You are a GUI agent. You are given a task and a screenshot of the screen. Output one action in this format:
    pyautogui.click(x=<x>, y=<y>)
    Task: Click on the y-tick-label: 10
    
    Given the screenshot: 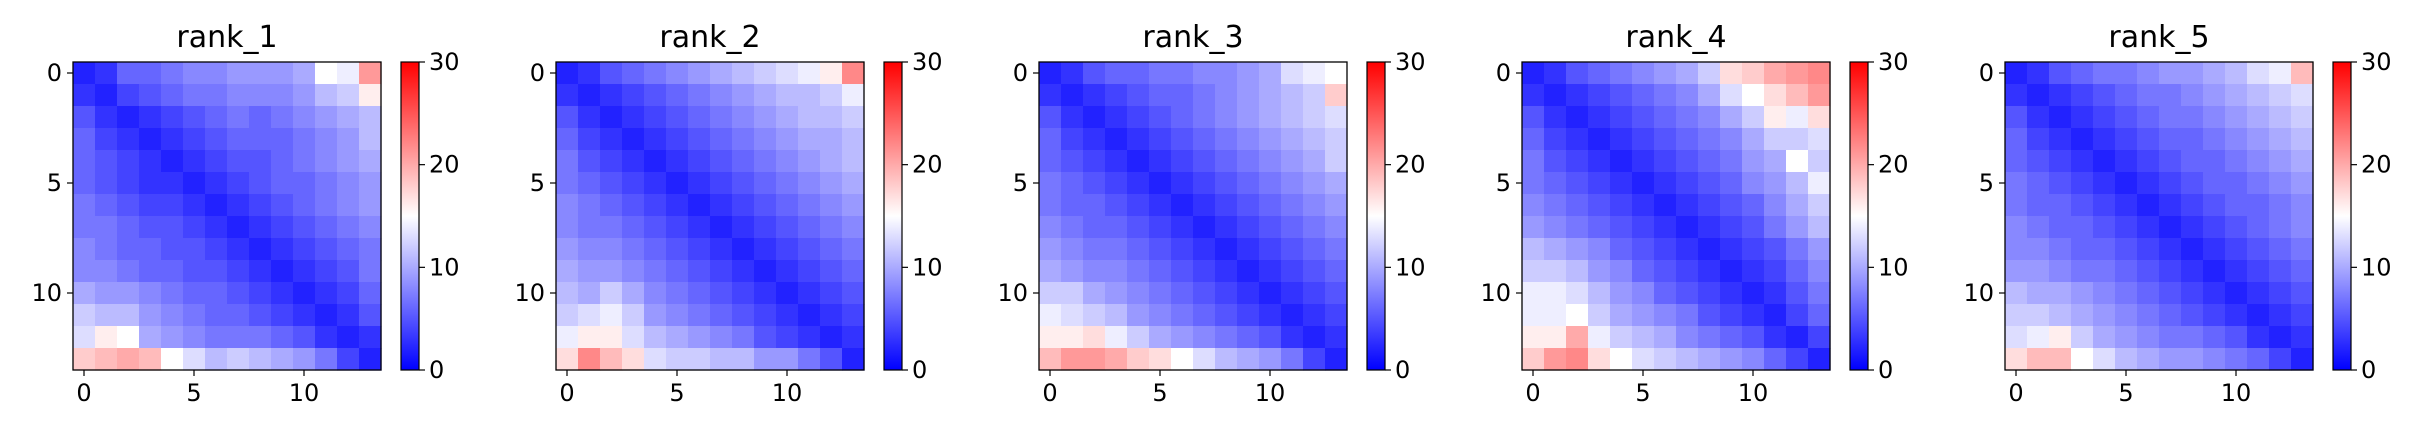 What is the action you would take?
    pyautogui.click(x=1978, y=293)
    